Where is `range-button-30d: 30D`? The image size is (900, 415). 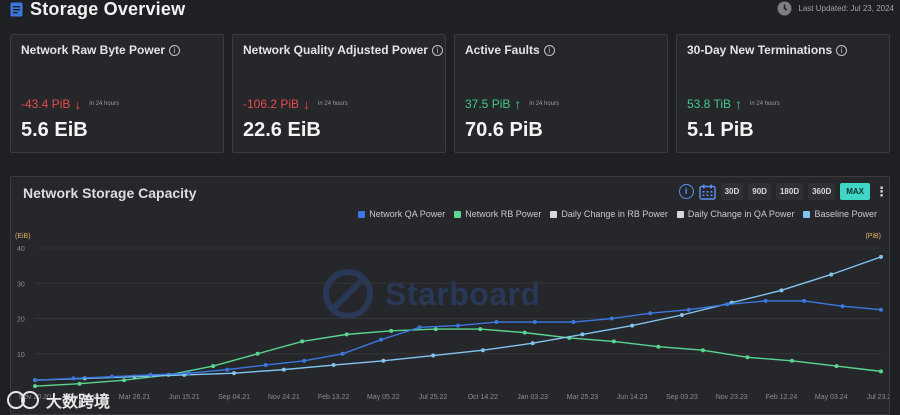 range-button-30d: 30D is located at coordinates (732, 191).